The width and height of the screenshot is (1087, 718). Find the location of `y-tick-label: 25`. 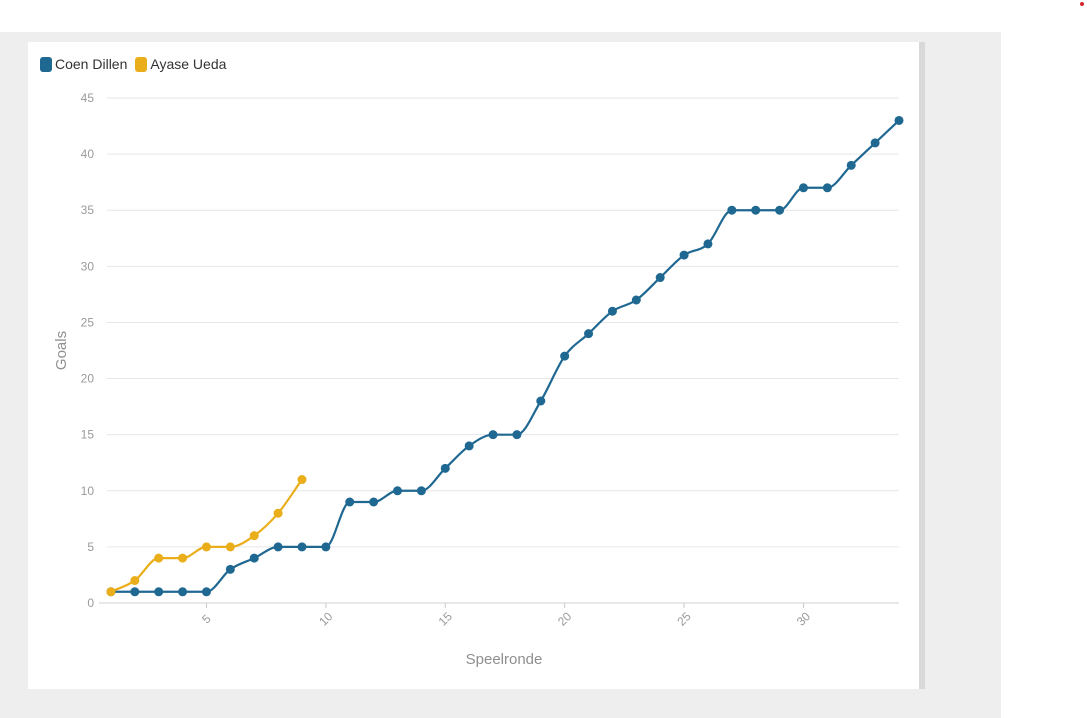

y-tick-label: 25 is located at coordinates (88, 322).